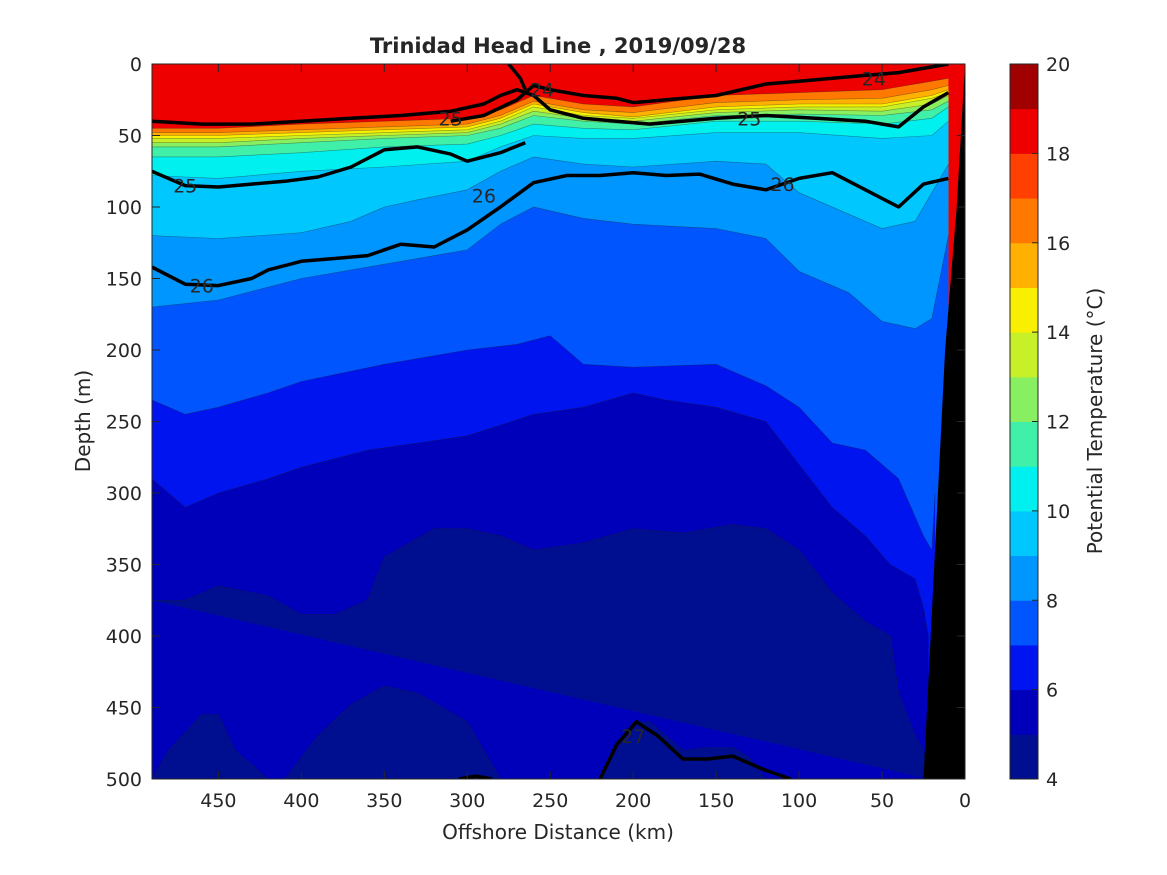 The image size is (1167, 875). I want to click on y-tick-label: 300, so click(124, 494).